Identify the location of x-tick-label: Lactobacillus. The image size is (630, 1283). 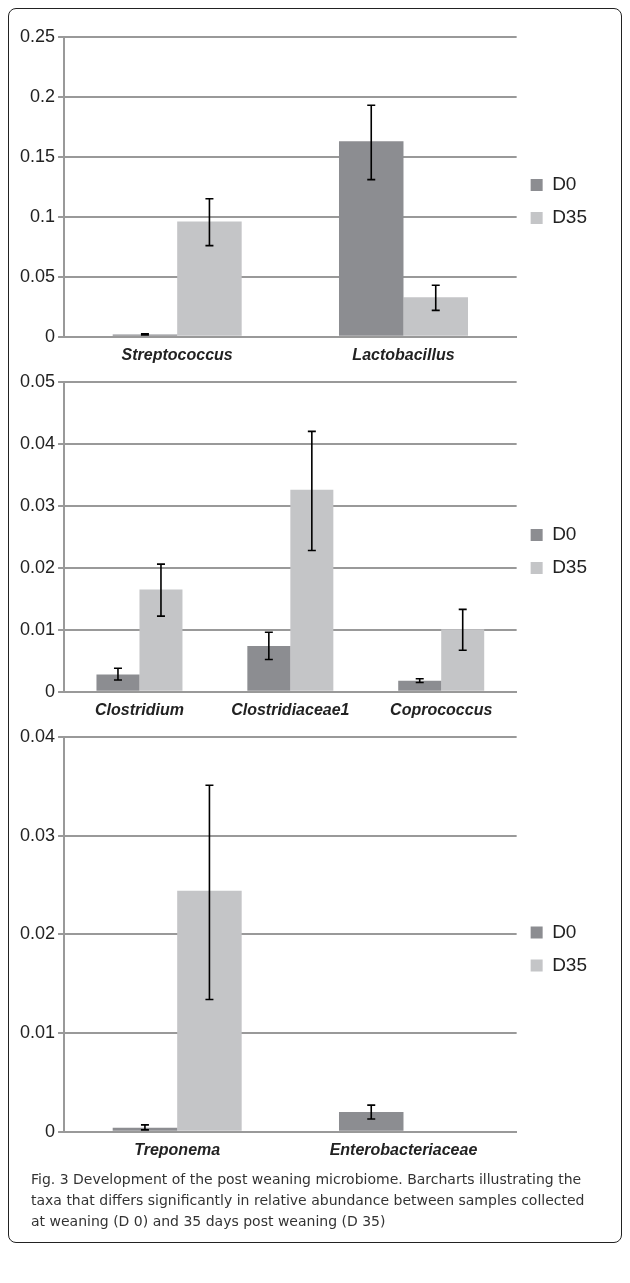
(403, 354).